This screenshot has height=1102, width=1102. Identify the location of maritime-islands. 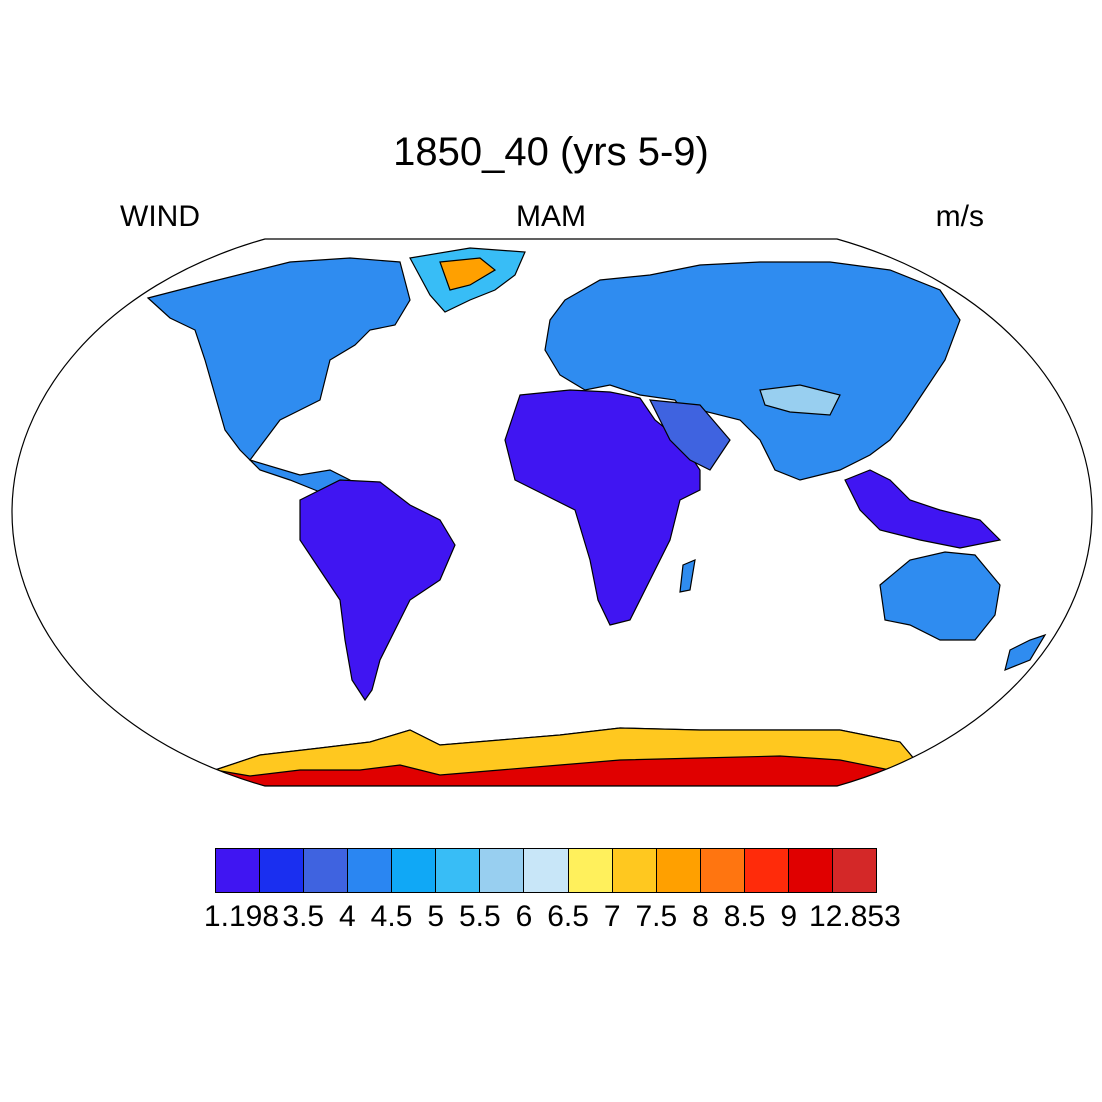
(923, 509).